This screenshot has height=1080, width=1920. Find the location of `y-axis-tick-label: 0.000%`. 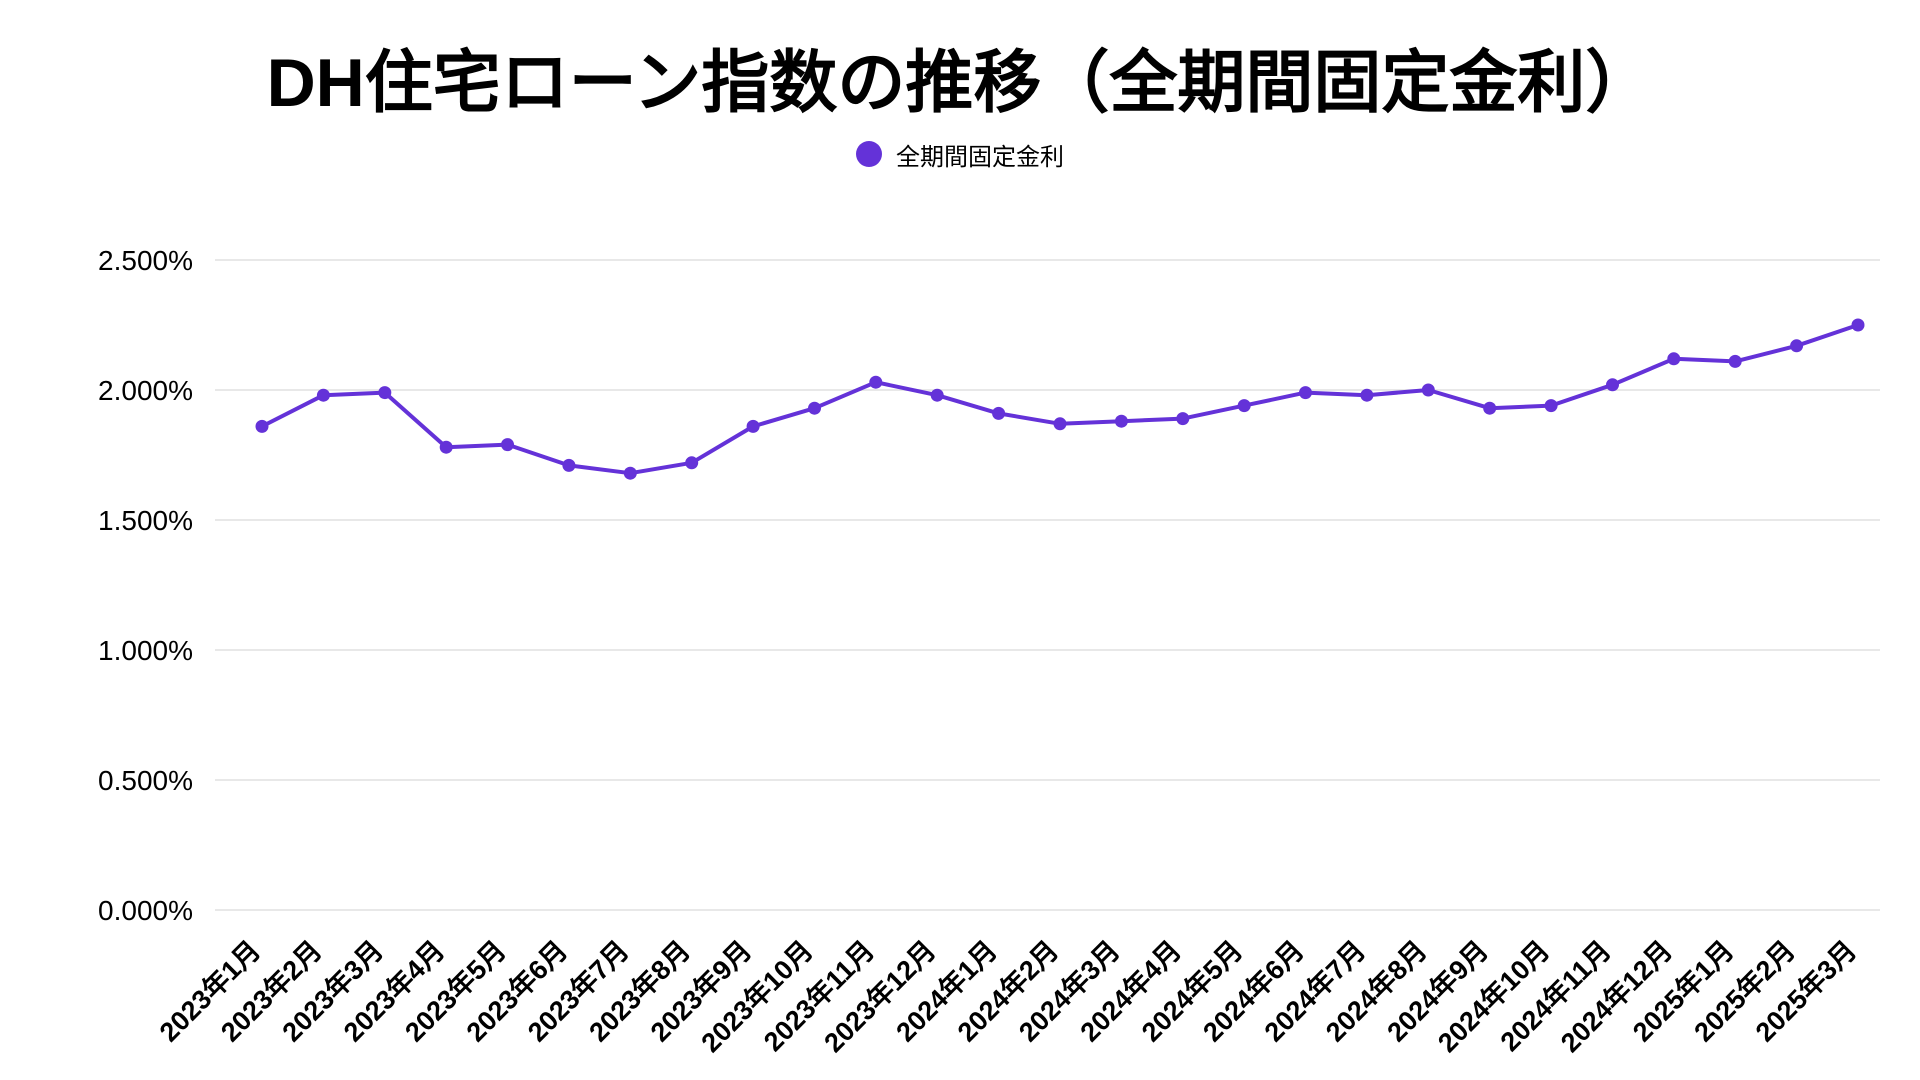

y-axis-tick-label: 0.000% is located at coordinates (145, 910).